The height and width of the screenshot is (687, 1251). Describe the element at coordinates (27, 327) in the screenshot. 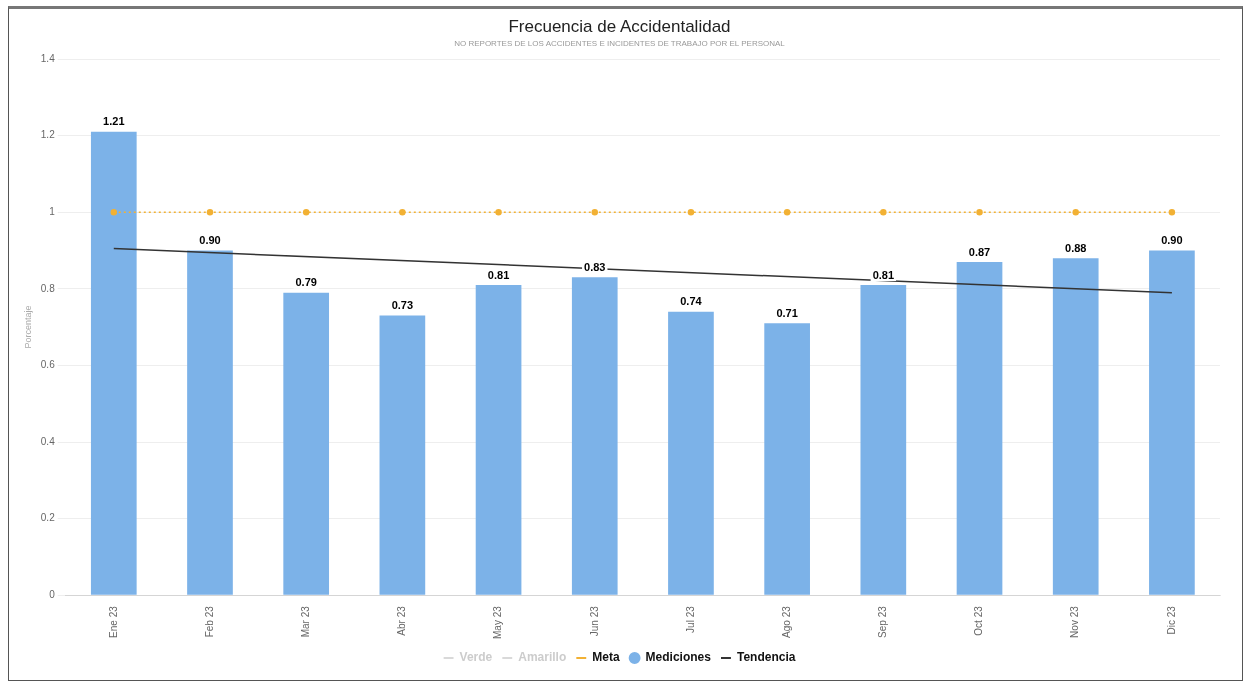

I see `y-axis-title: Porcentaje` at that location.